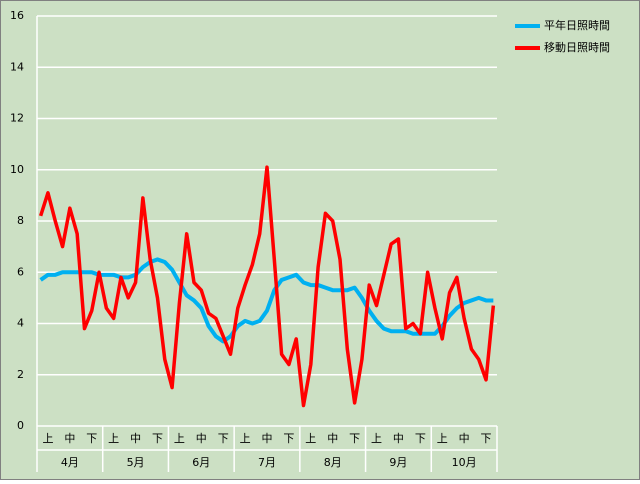  What do you see at coordinates (577, 47) in the screenshot?
I see `legend-label: 移動日照時間` at bounding box center [577, 47].